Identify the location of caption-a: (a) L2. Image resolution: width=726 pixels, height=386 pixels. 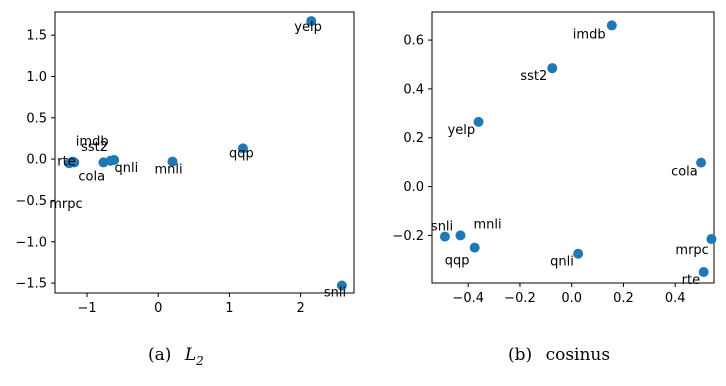
(176, 356).